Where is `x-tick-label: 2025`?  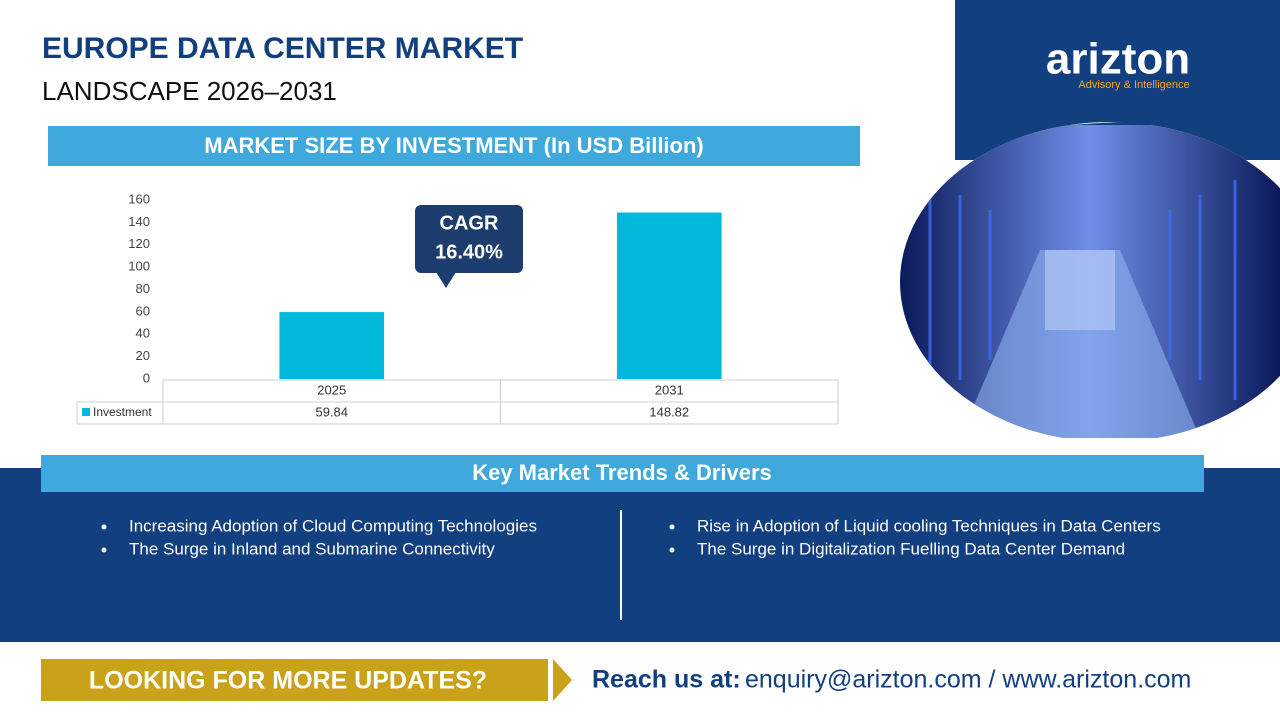 x-tick-label: 2025 is located at coordinates (331, 389).